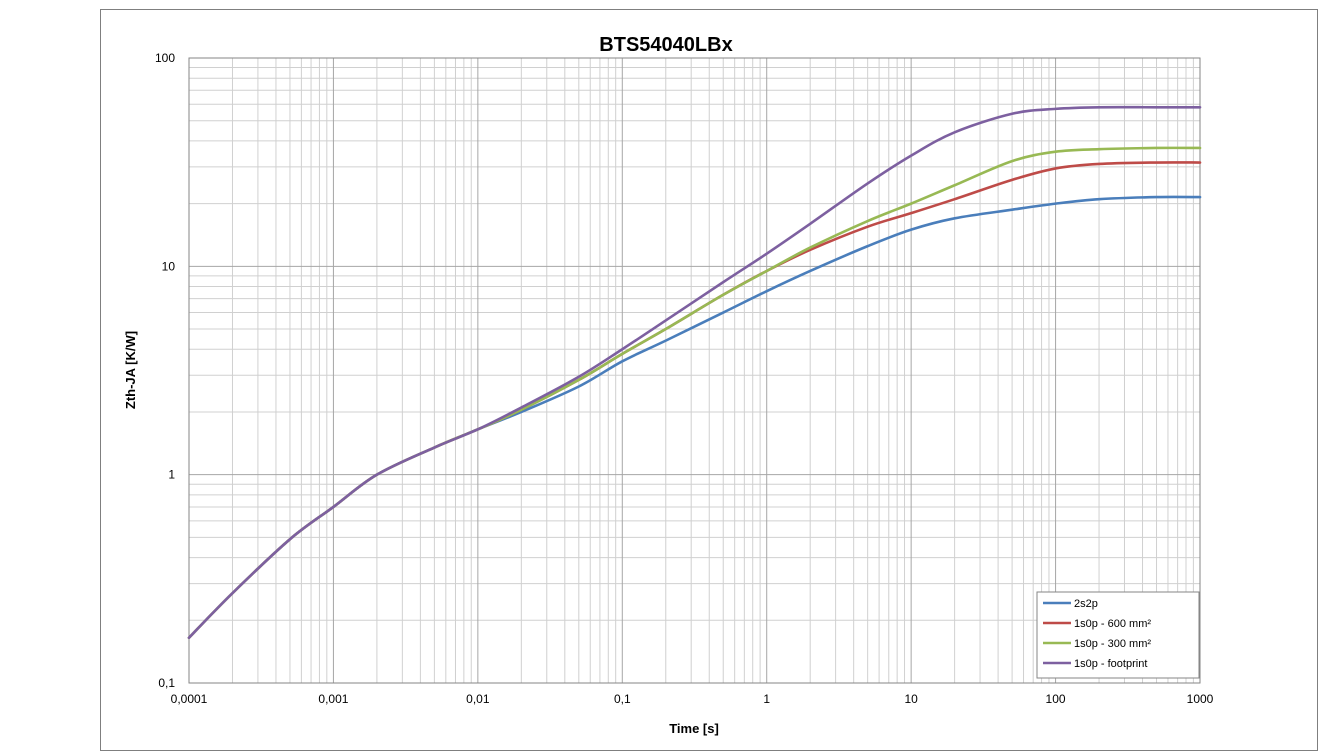 Image resolution: width=1331 pixels, height=756 pixels. Describe the element at coordinates (1112, 644) in the screenshot. I see `legend-label: 1s0p - 300 mm²` at that location.